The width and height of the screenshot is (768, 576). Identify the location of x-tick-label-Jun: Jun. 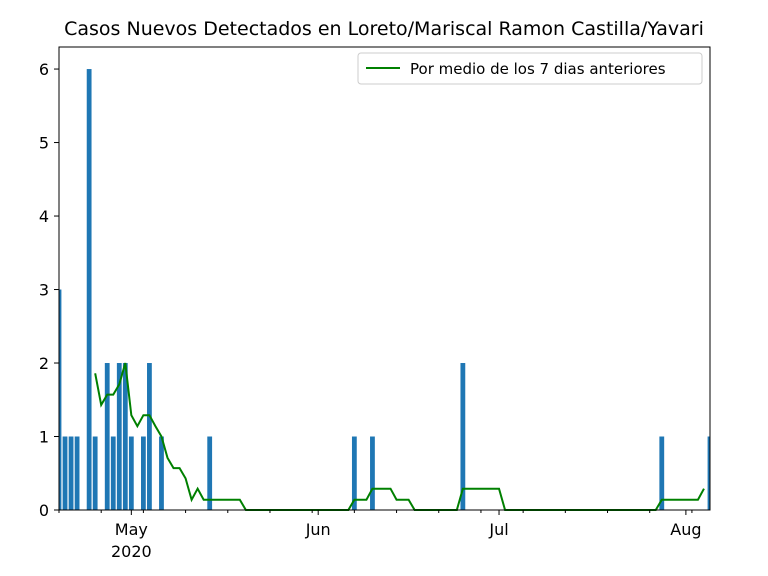
(318, 529).